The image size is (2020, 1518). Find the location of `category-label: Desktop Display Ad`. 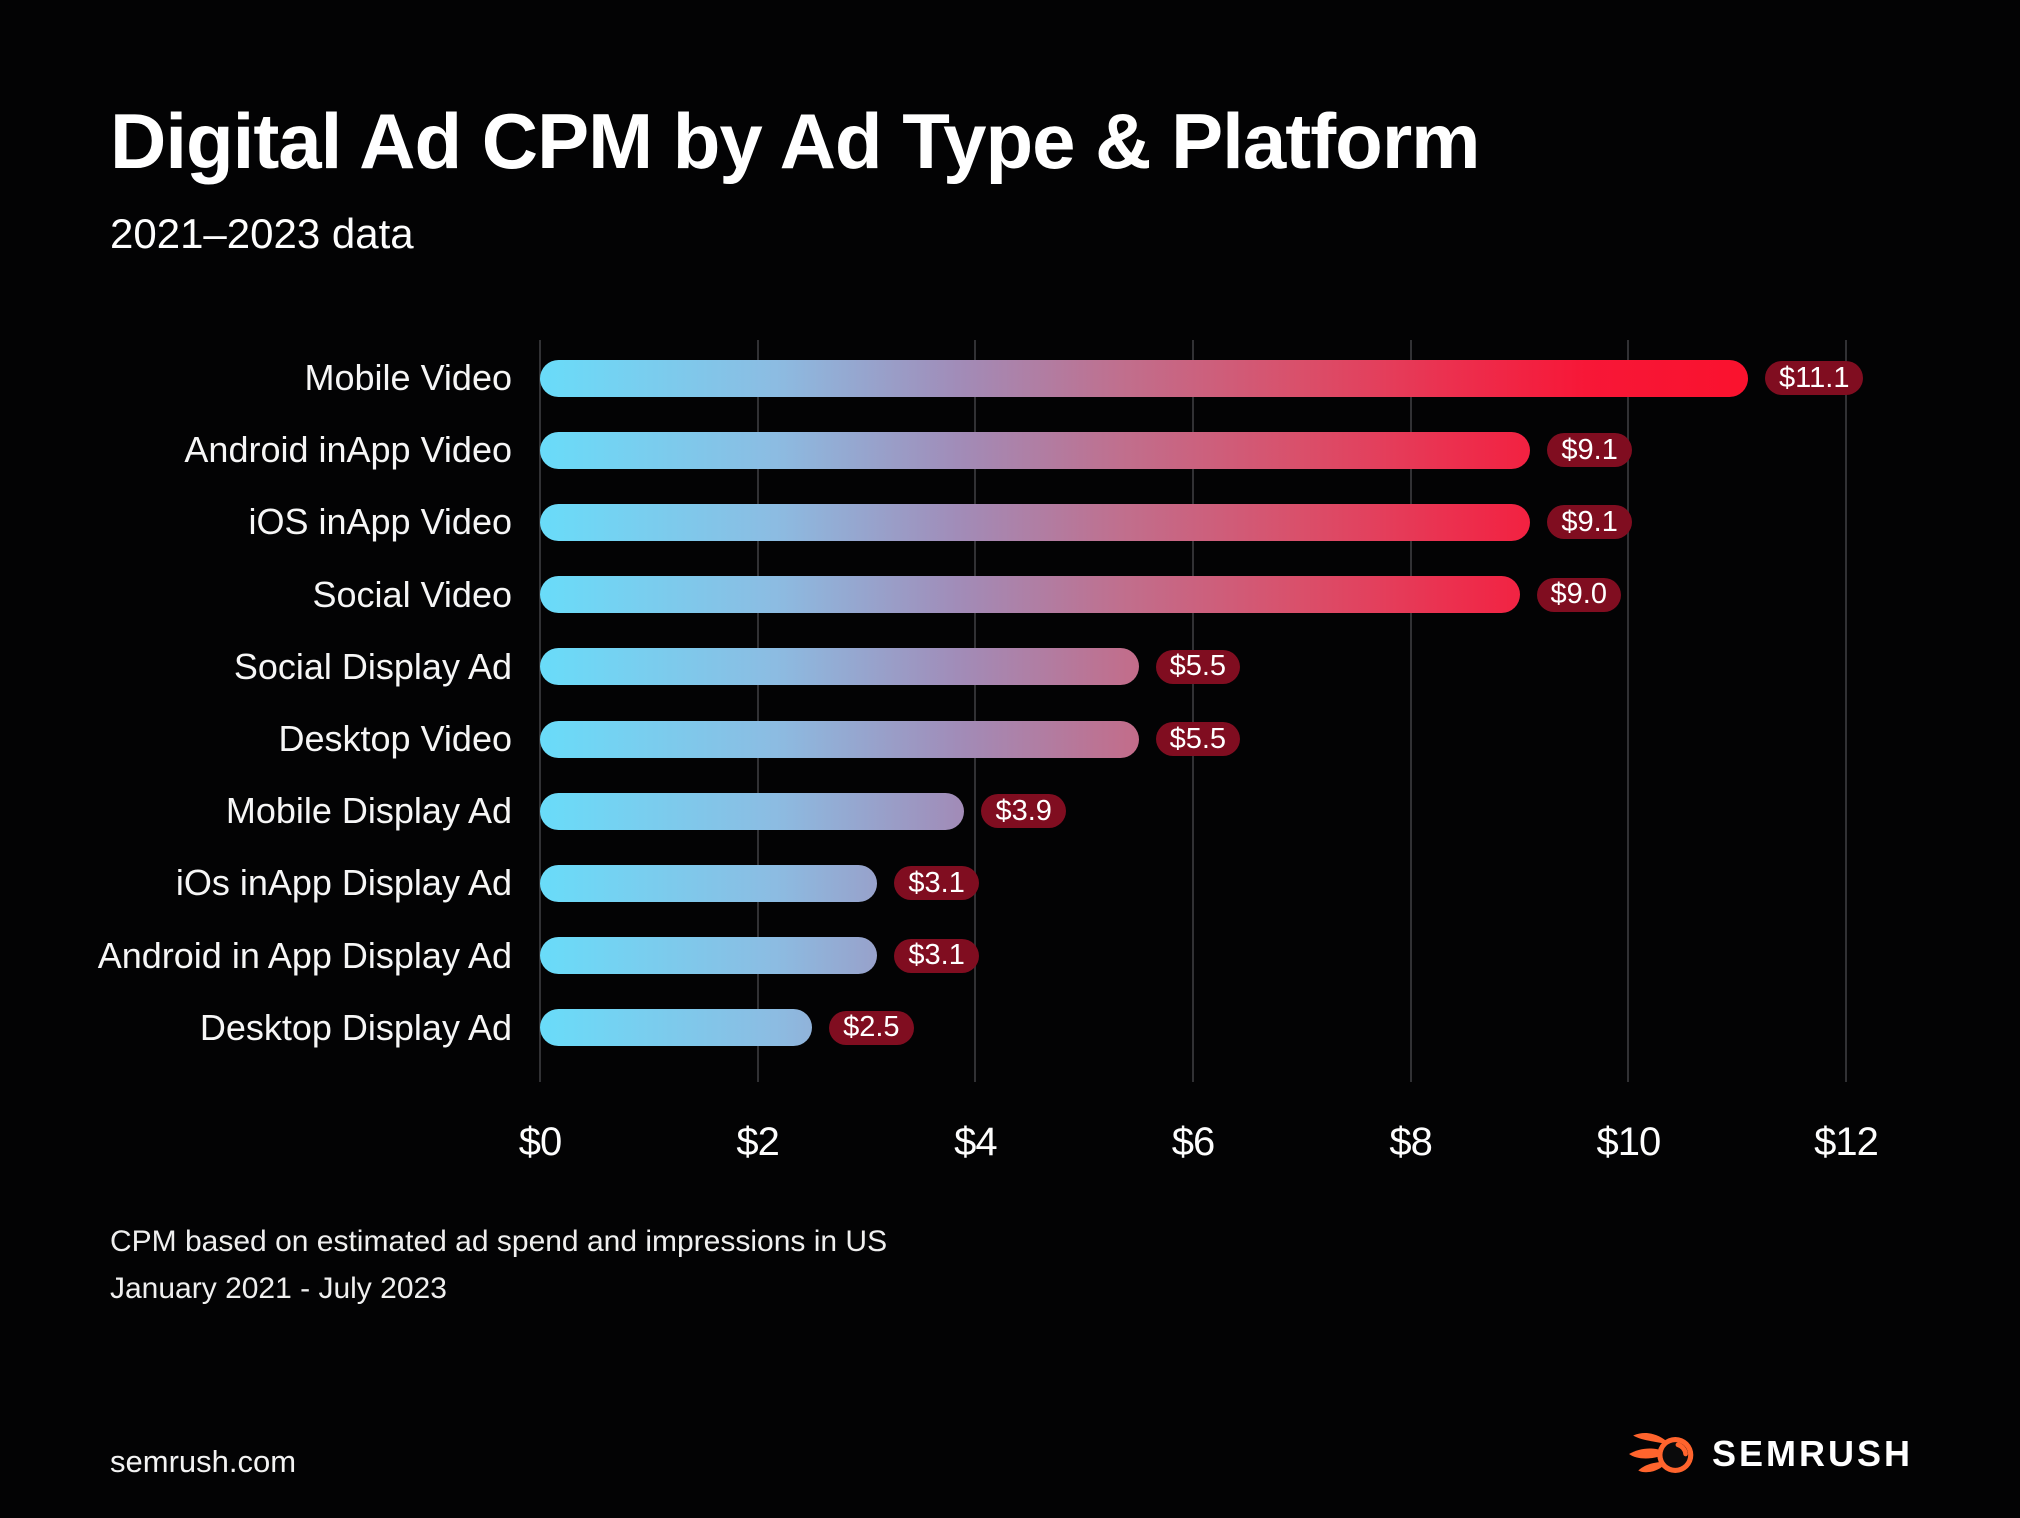

category-label: Desktop Display Ad is located at coordinates (355, 1027).